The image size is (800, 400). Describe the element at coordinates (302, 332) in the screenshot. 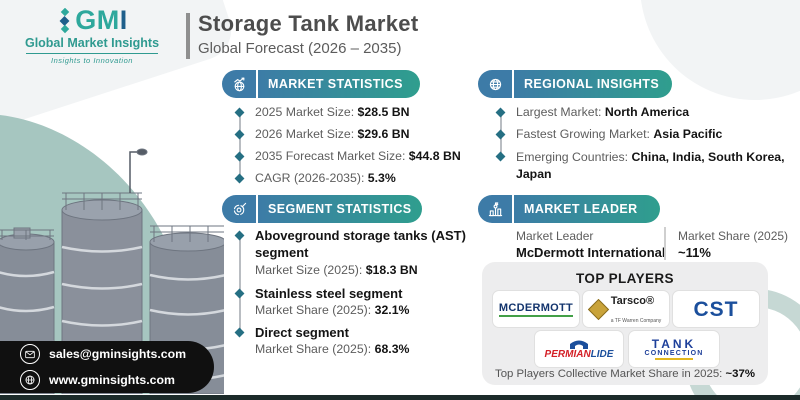

I see `segment-direct-name: Direct segment` at that location.